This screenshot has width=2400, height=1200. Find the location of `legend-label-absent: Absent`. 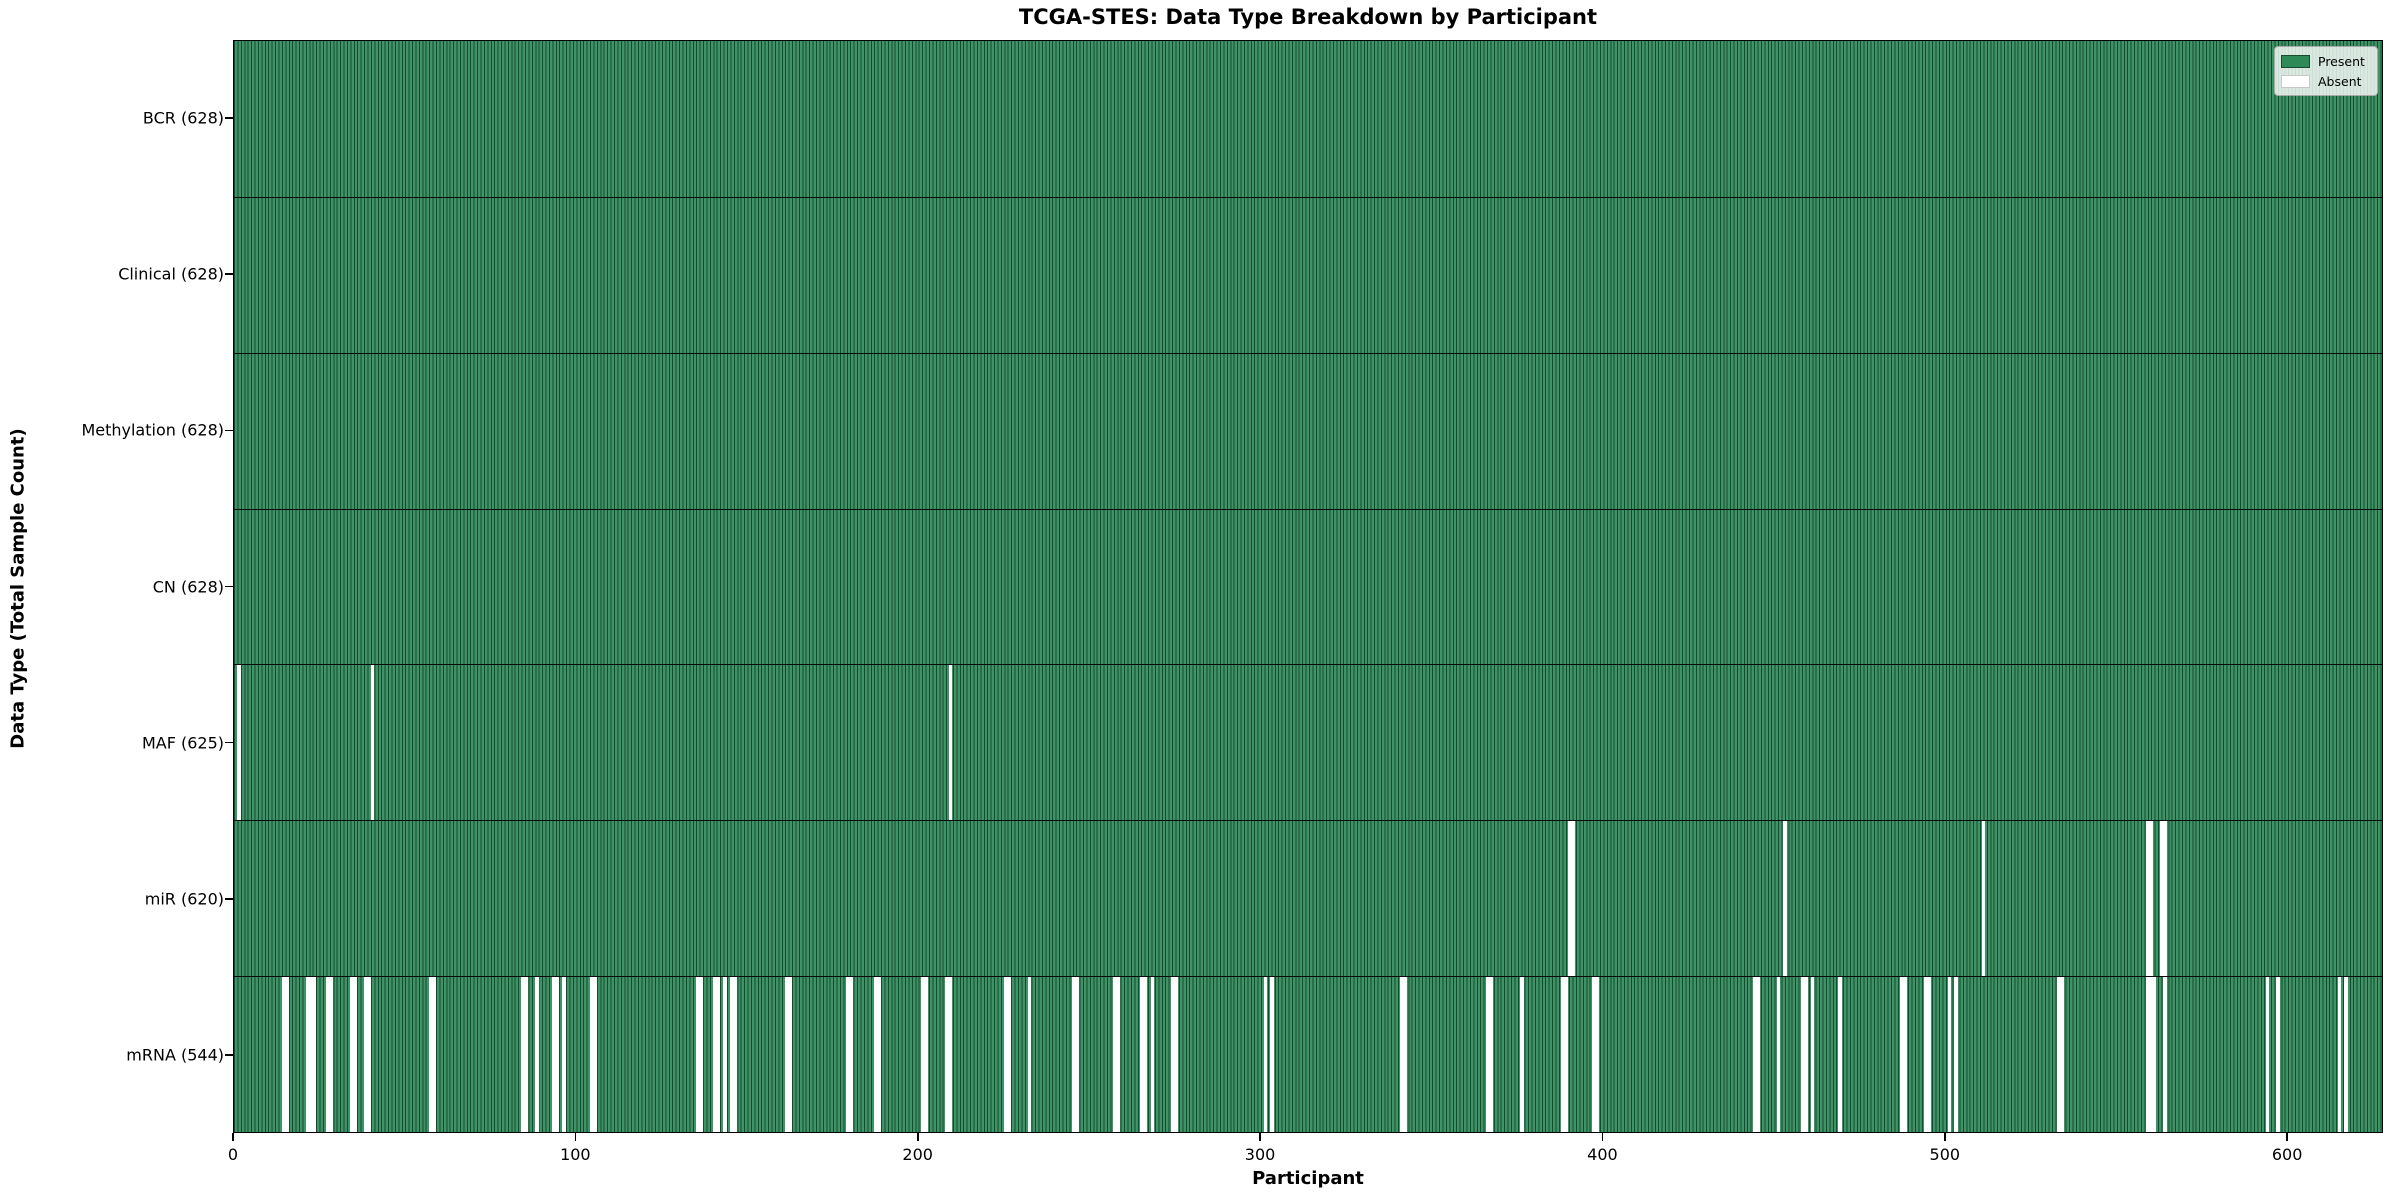

legend-label-absent: Absent is located at coordinates (2340, 81).